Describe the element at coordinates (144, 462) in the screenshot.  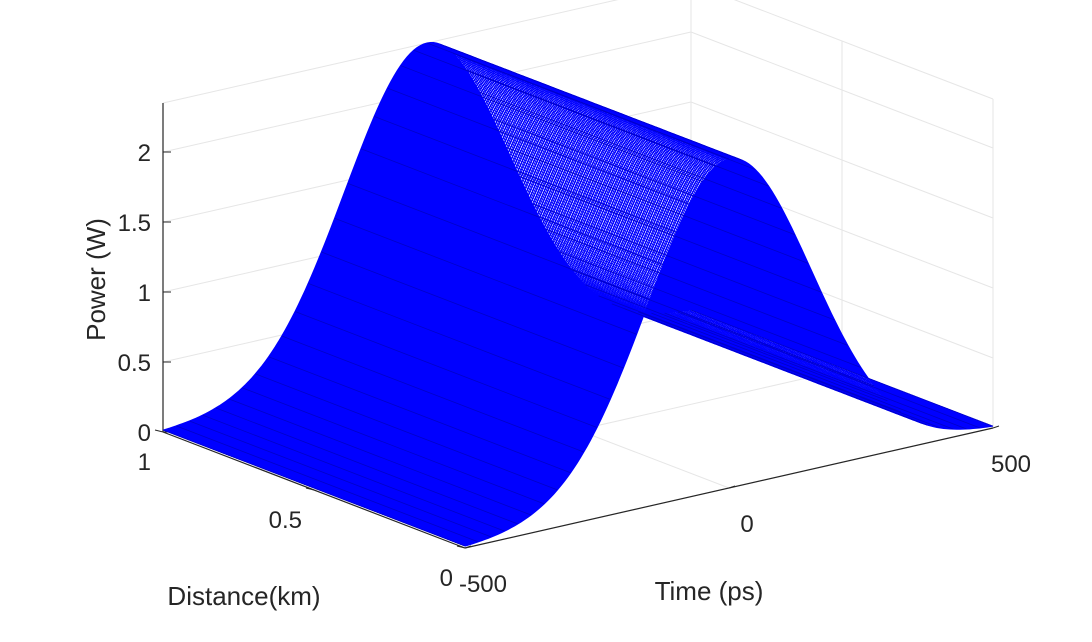
I see `y-tick-label-1: 1` at that location.